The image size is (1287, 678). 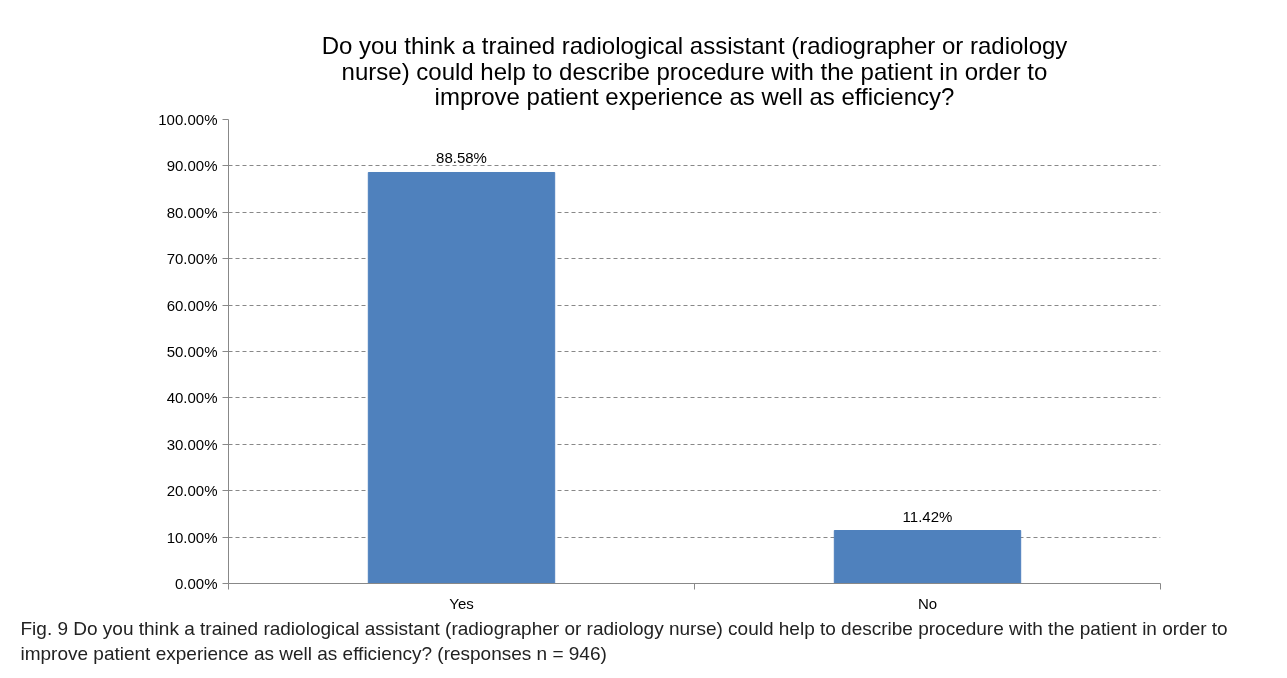 What do you see at coordinates (624, 641) in the screenshot?
I see `caption: Fig. 9 Do you think a trained radiological assistant (radiographer or radiology nurse) could help to describe procedure with the patient in order to improve patient experience as well as efficiency? (responses n = 946)` at bounding box center [624, 641].